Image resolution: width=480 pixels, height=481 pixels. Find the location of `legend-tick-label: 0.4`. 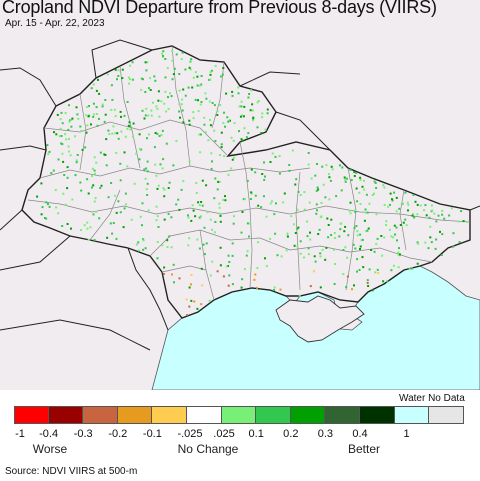

legend-tick-label: 0.4 is located at coordinates (360, 434).